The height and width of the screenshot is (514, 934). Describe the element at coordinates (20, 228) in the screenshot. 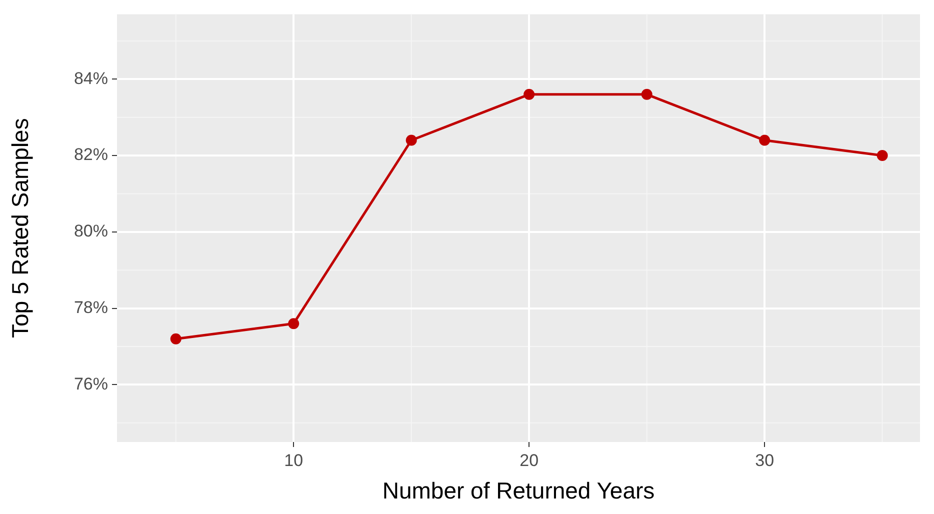

I see `y-axis-title: Top 5 Rated Samples` at that location.